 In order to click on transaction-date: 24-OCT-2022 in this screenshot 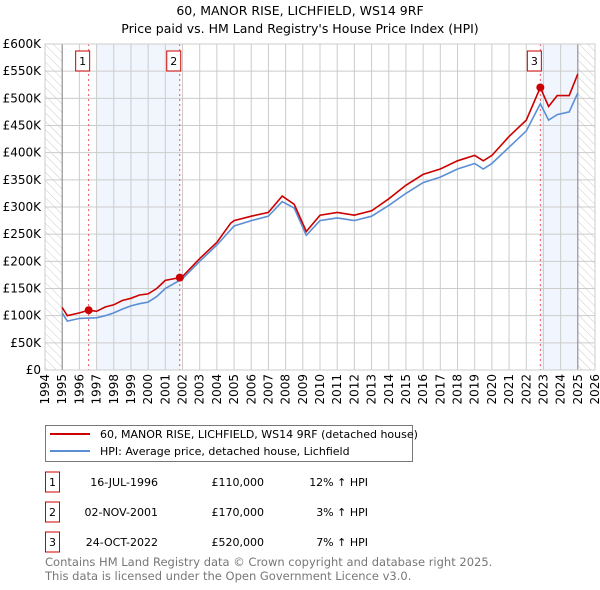, I will do `click(122, 542)`.